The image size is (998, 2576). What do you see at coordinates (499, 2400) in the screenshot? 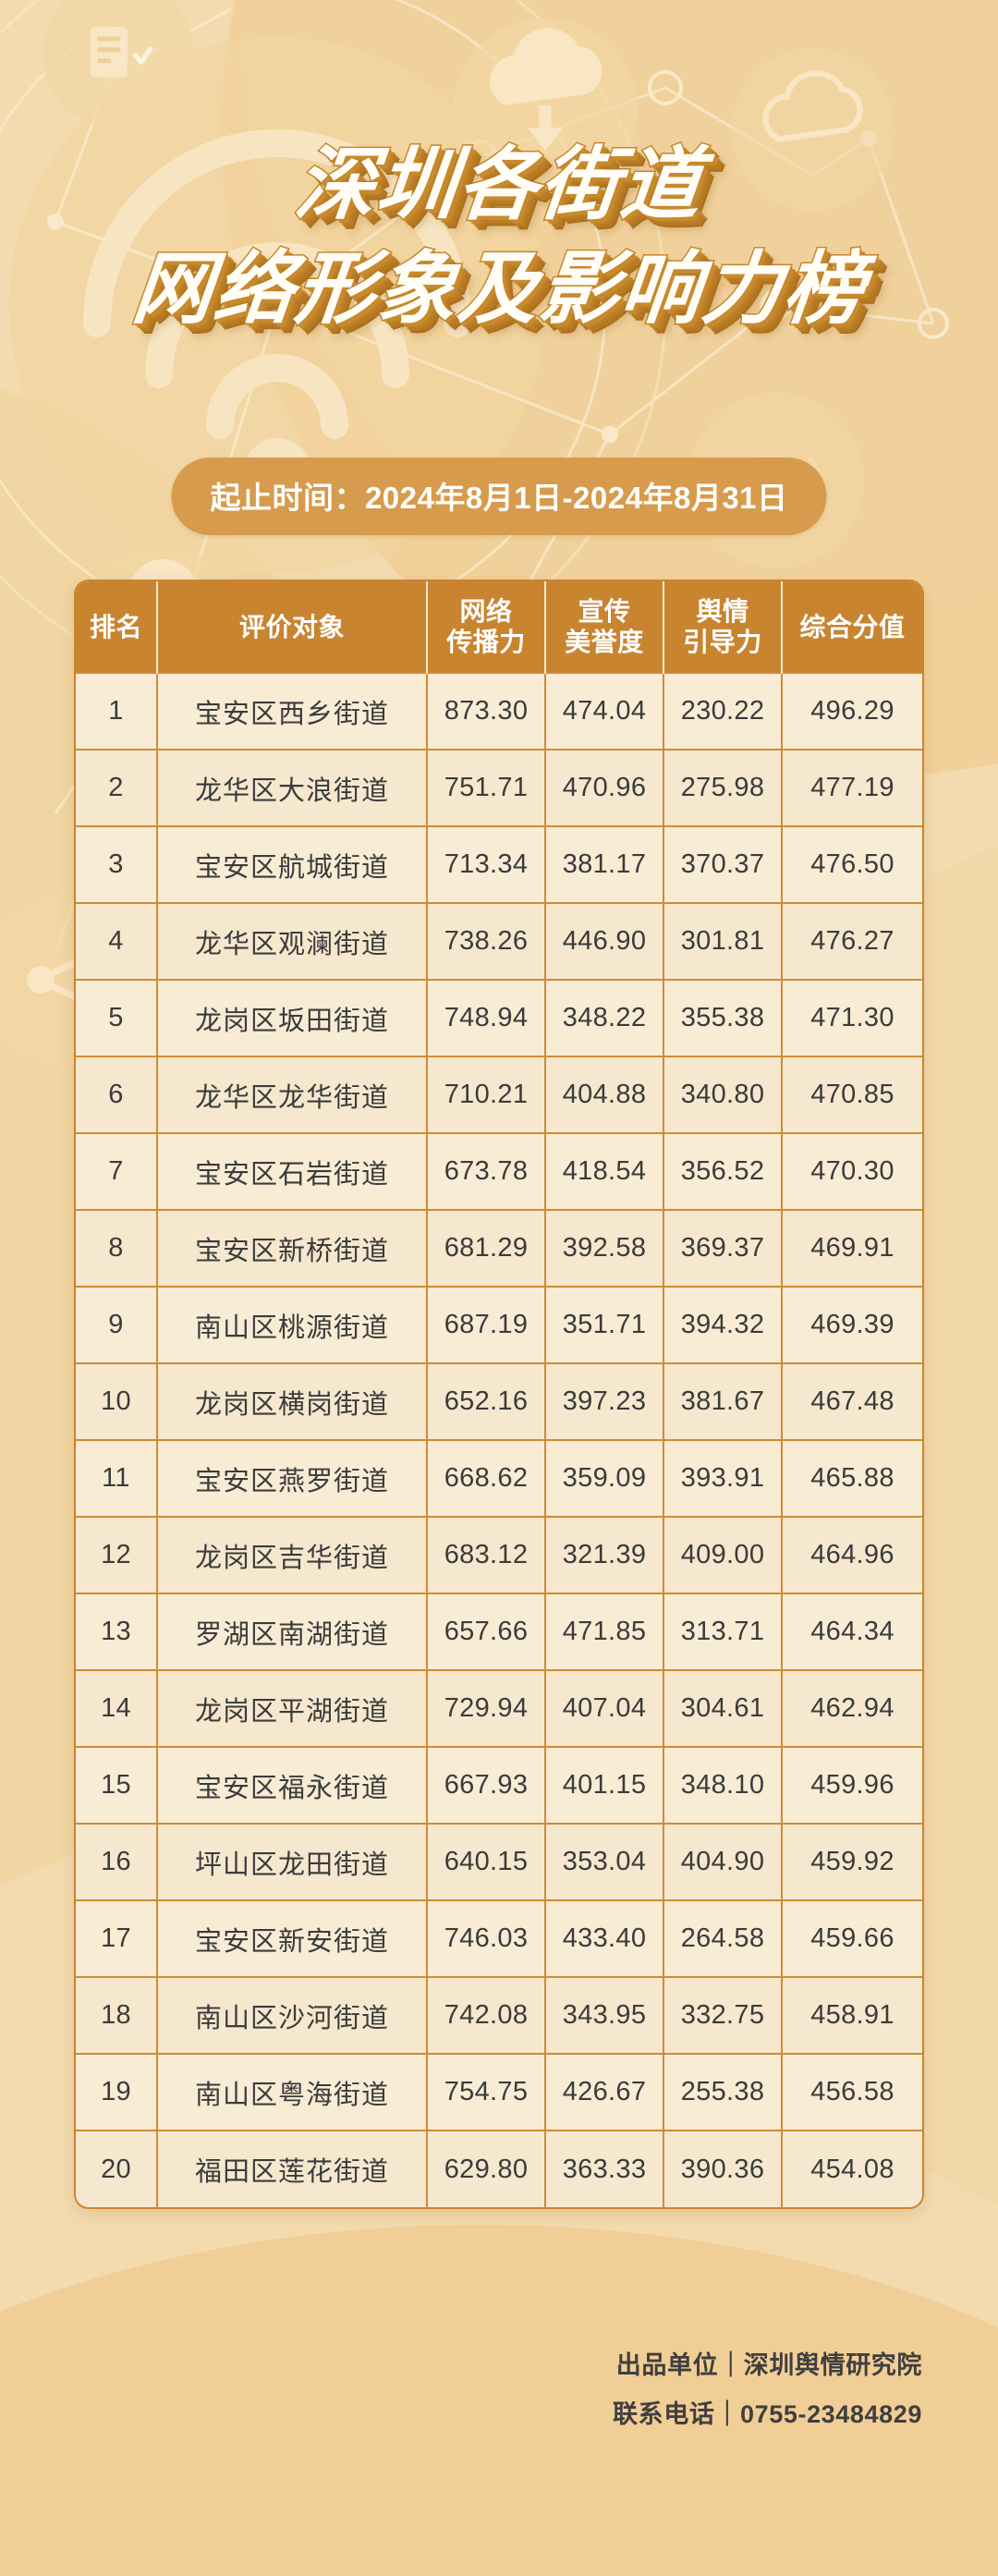
I see `background-swoosh-bottom` at bounding box center [499, 2400].